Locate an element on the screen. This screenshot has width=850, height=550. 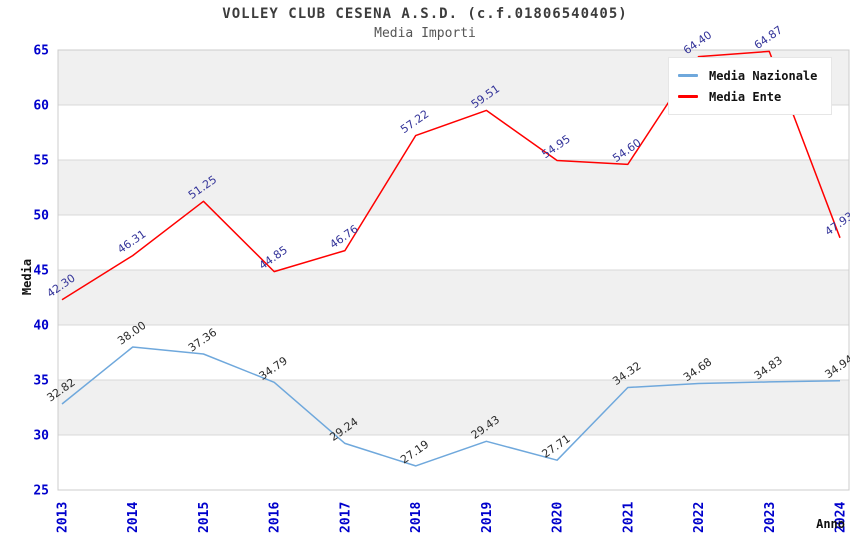
data-point-label: 46.76 is located at coordinates (343, 236).